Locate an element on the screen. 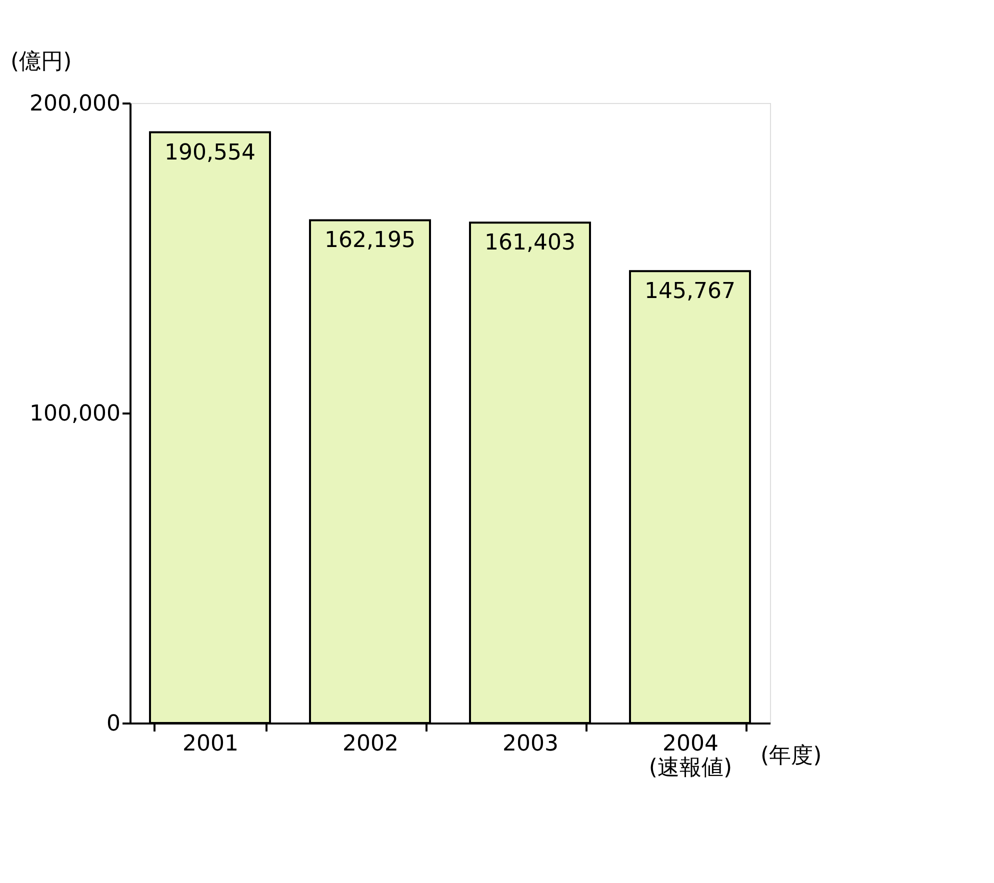 This screenshot has width=994, height=883. x-tick-label: 2004 (速報値) is located at coordinates (690, 756).